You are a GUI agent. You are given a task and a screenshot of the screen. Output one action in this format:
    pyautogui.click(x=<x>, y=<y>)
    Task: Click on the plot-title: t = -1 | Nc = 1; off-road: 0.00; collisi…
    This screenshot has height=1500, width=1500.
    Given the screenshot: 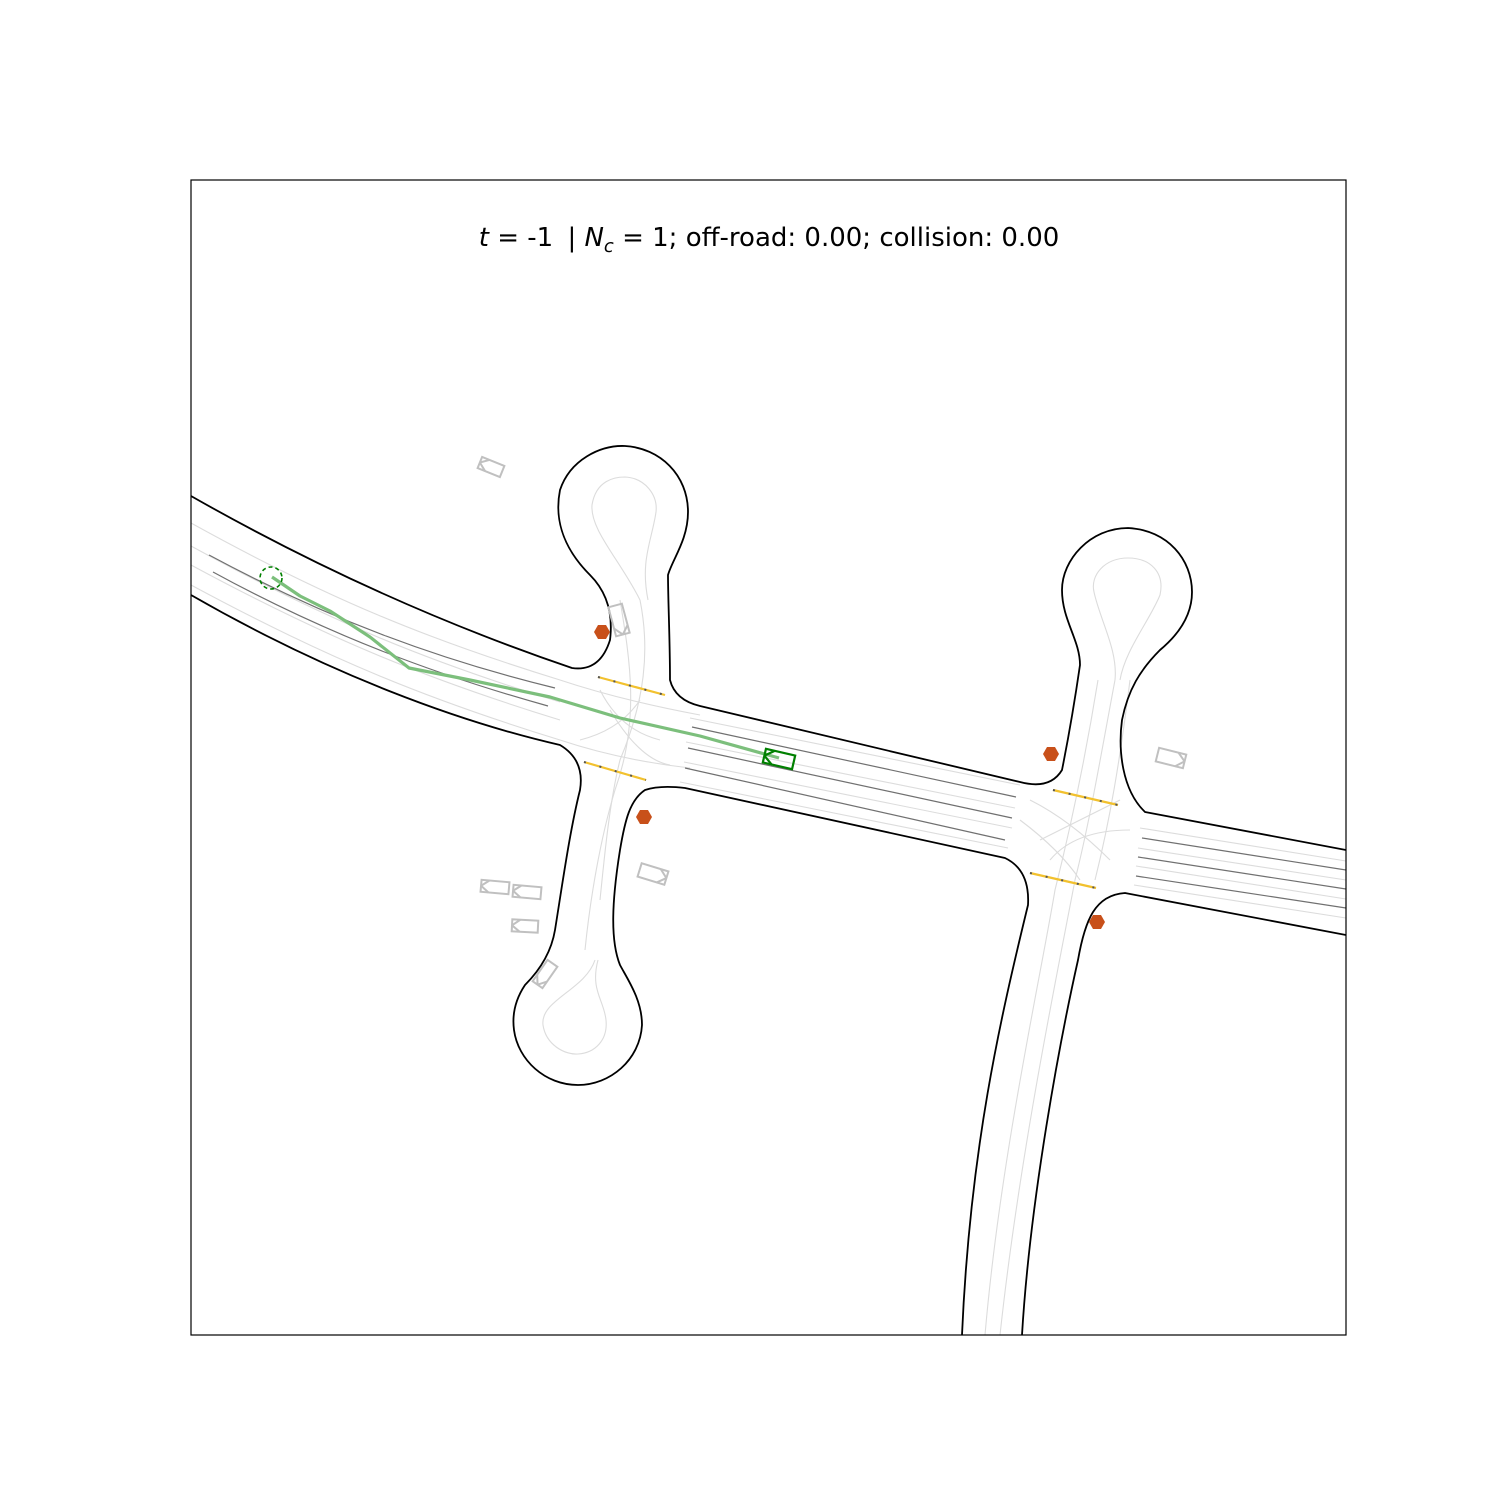 What is the action you would take?
    pyautogui.click(x=769, y=241)
    